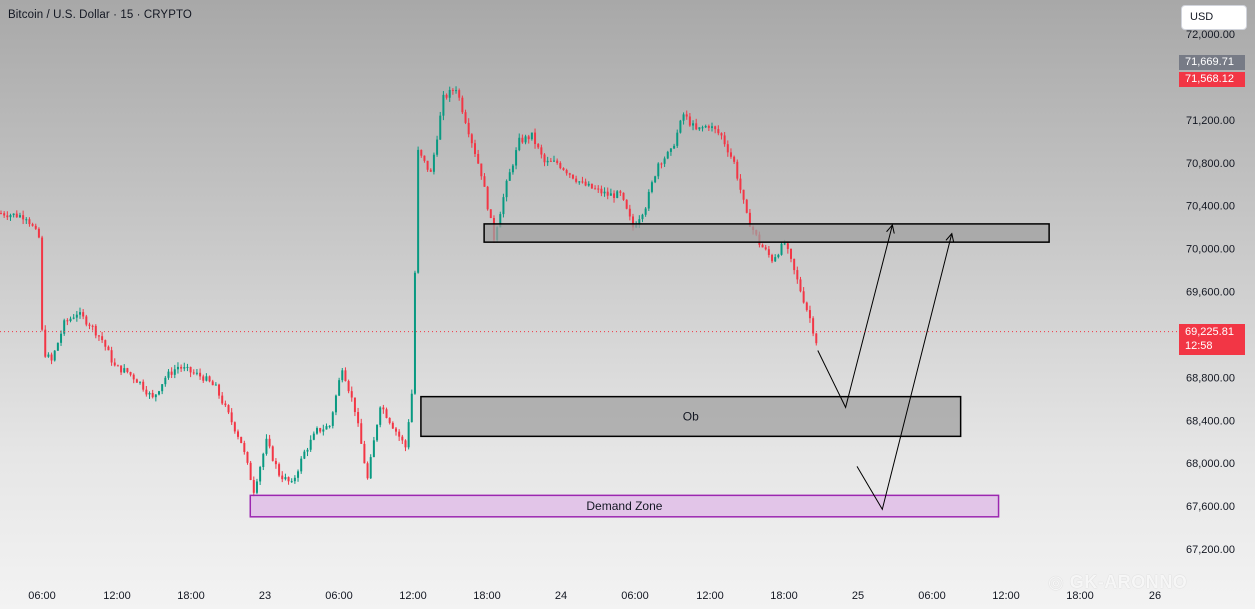 Image resolution: width=1255 pixels, height=609 pixels. I want to click on ob-zone, so click(691, 416).